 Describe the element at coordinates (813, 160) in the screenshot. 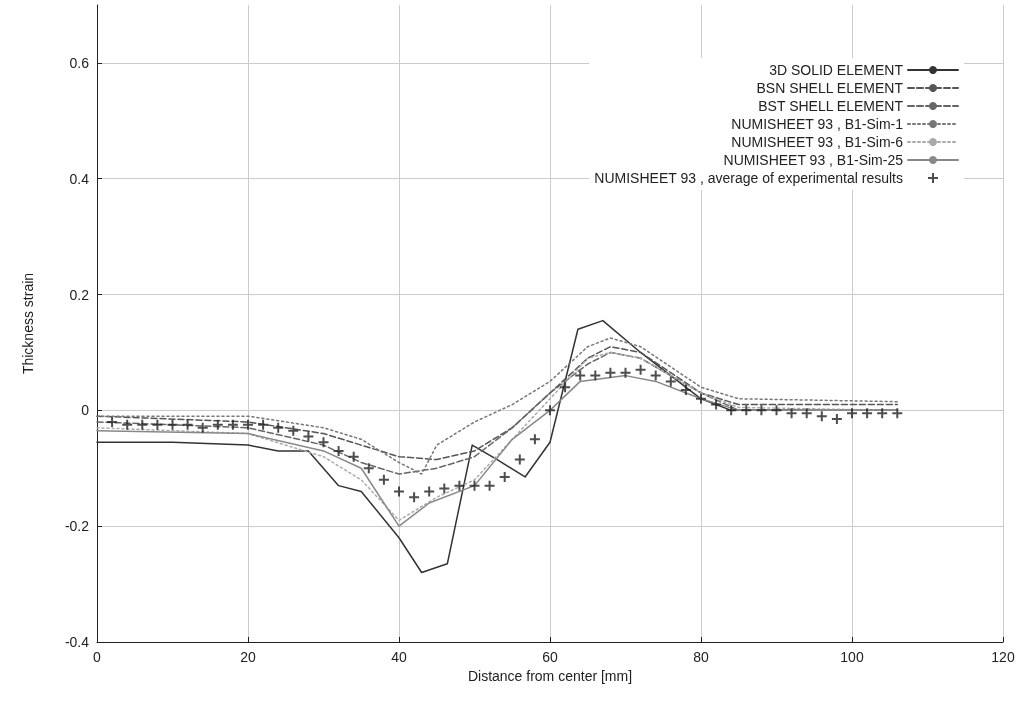

I see `legend-label: NUMISHEET 93 , B1-Sim-25` at that location.